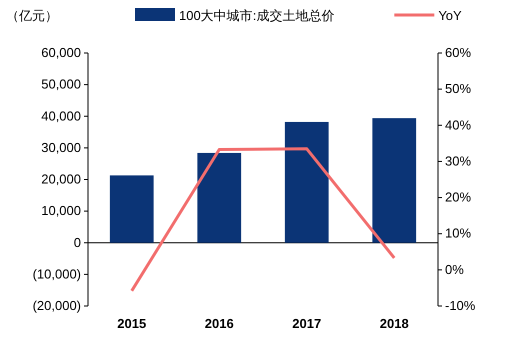 The height and width of the screenshot is (350, 505). Describe the element at coordinates (307, 323) in the screenshot. I see `x-tick-label: 2017` at that location.